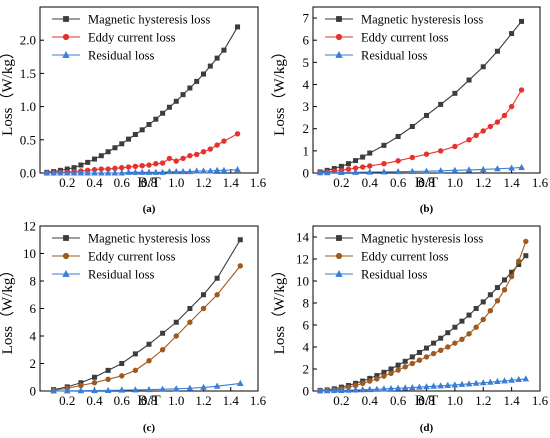 This screenshot has width=550, height=438. What do you see at coordinates (28, 139) in the screenshot?
I see `y-tick-label: 0.5` at bounding box center [28, 139].